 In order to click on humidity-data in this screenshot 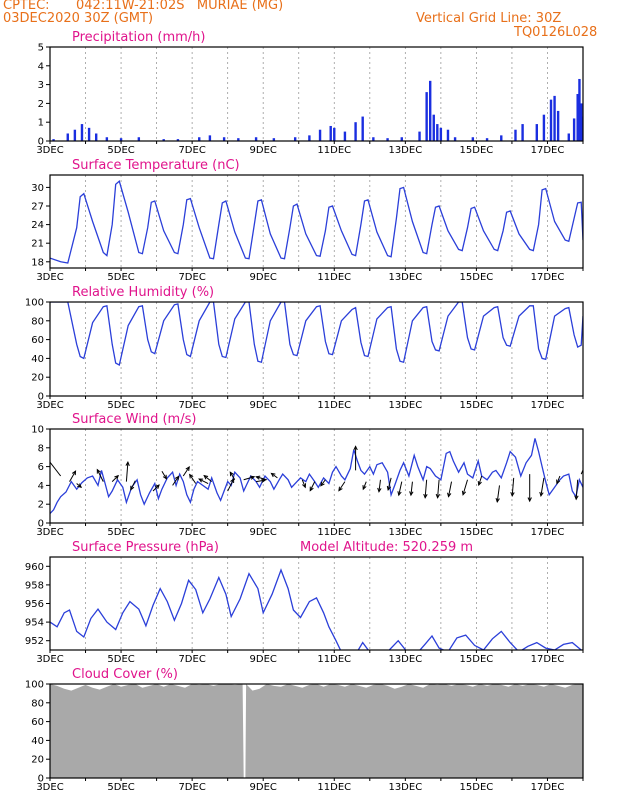, I will do `click(316, 334)`.